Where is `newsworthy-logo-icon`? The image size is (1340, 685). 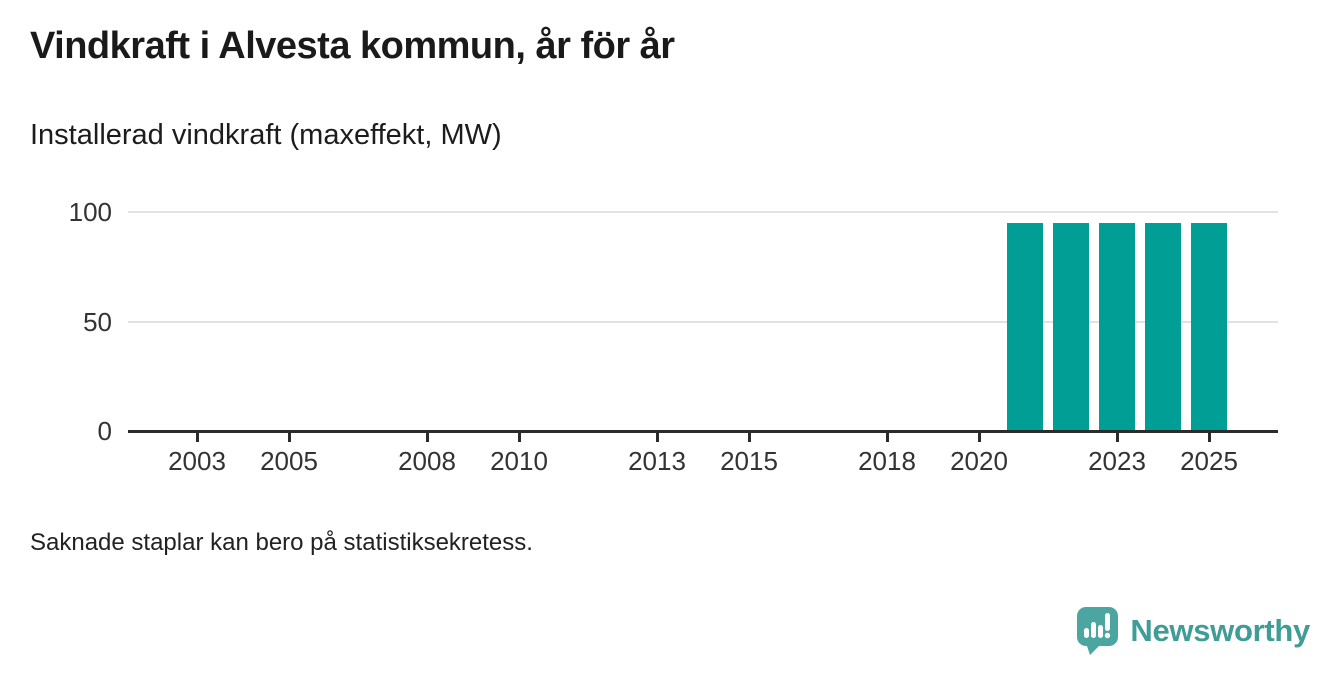
newsworthy-logo-icon is located at coordinates (1098, 631).